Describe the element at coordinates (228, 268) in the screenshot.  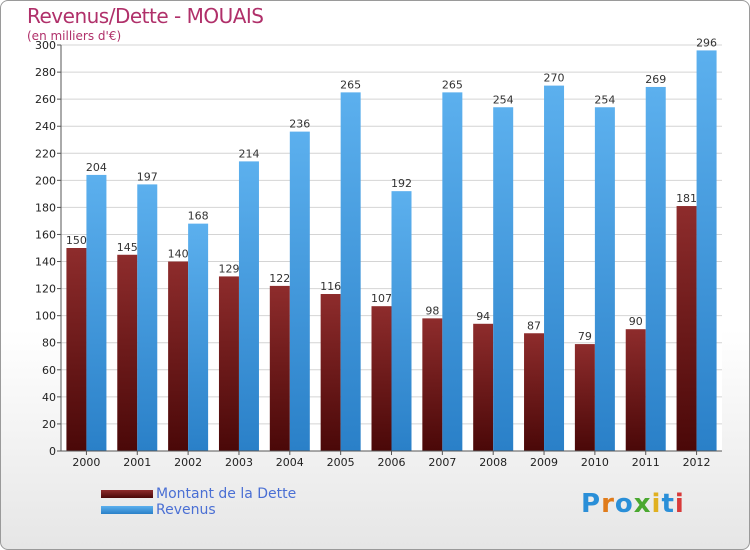
I see `data-label-dette: 129` at that location.